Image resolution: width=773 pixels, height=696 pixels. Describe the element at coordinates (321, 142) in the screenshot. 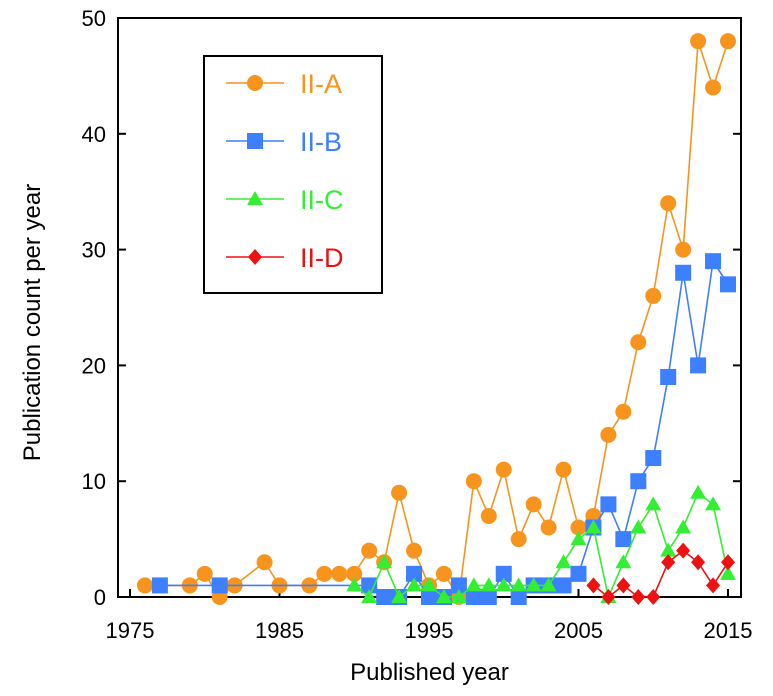

I see `legend-label: II-B` at that location.